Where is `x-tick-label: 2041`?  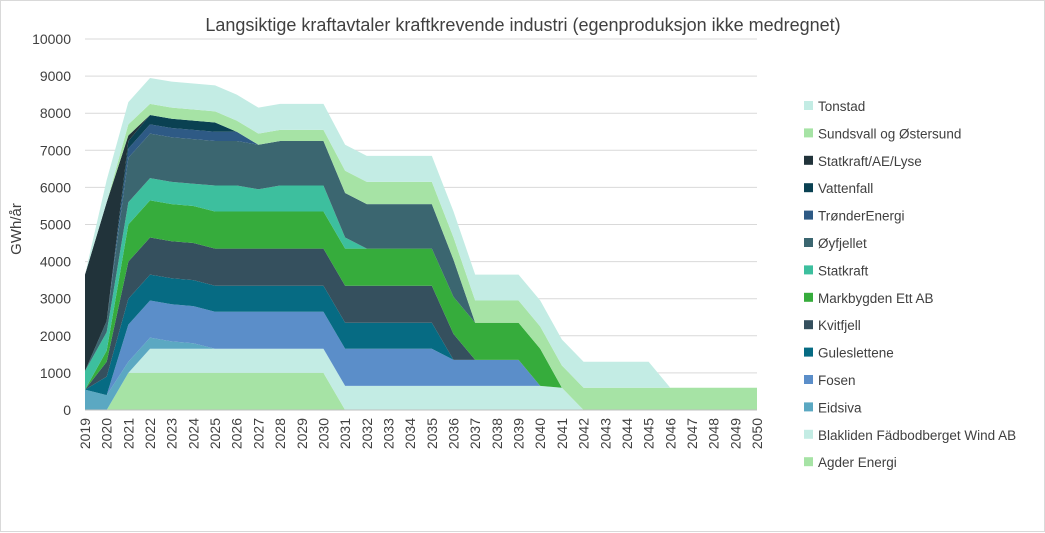 x-tick-label: 2041 is located at coordinates (562, 433).